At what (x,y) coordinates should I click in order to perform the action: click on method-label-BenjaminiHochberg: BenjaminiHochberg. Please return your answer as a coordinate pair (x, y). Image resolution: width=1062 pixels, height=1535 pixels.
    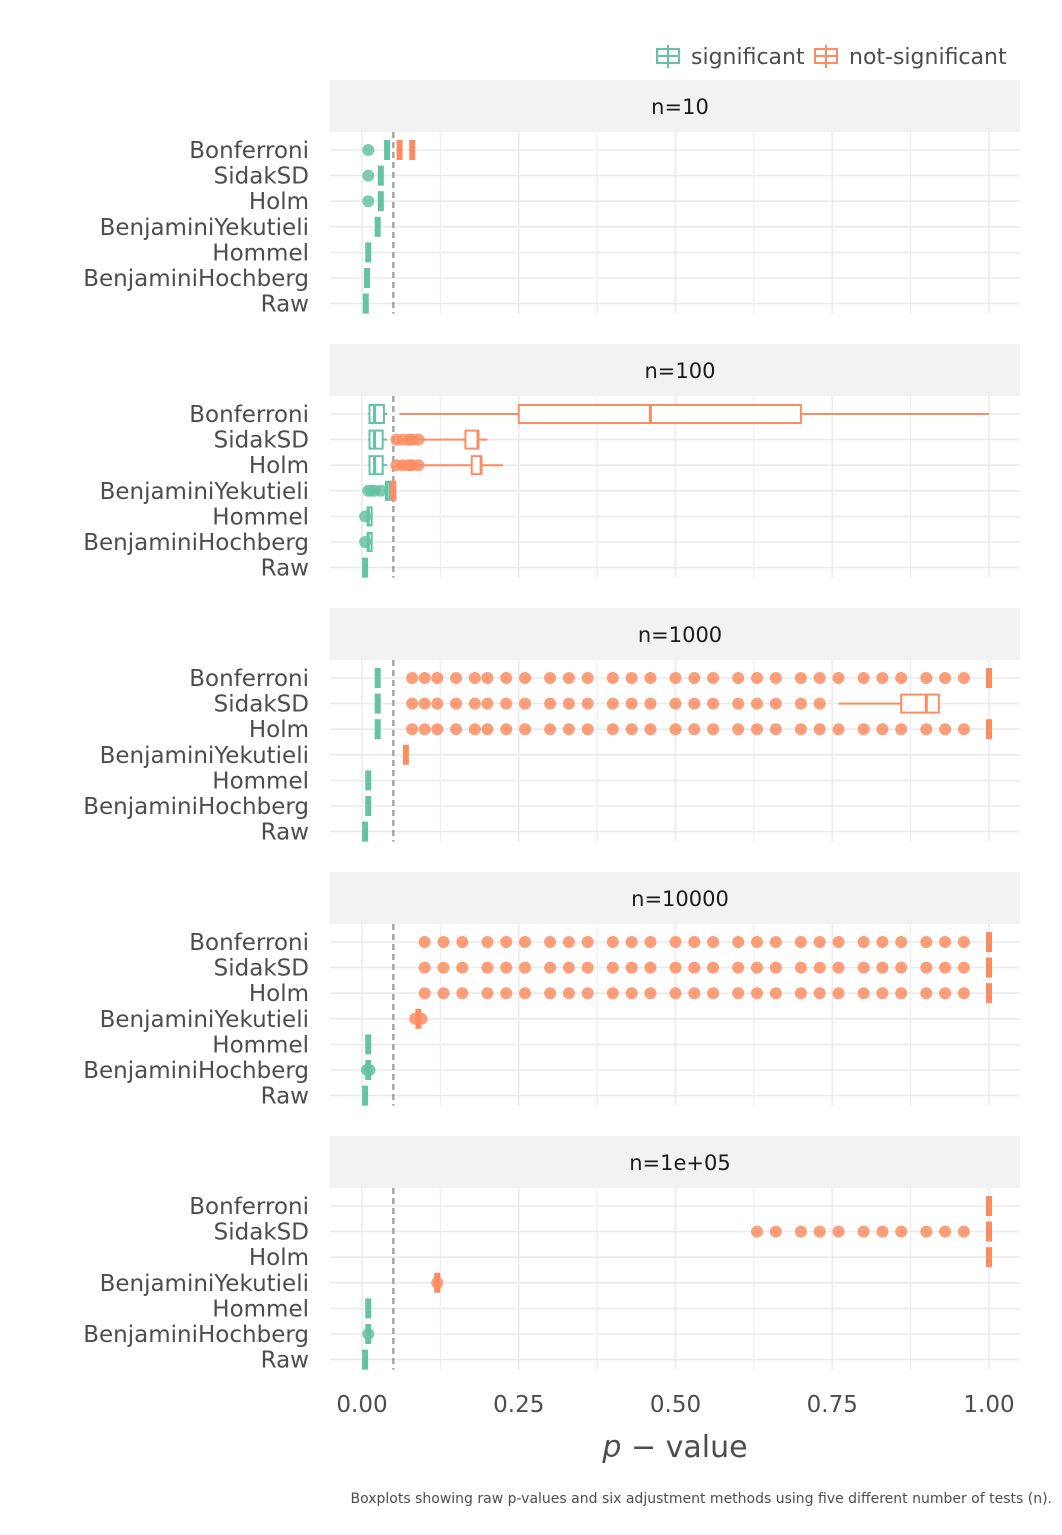
    Looking at the image, I should click on (196, 279).